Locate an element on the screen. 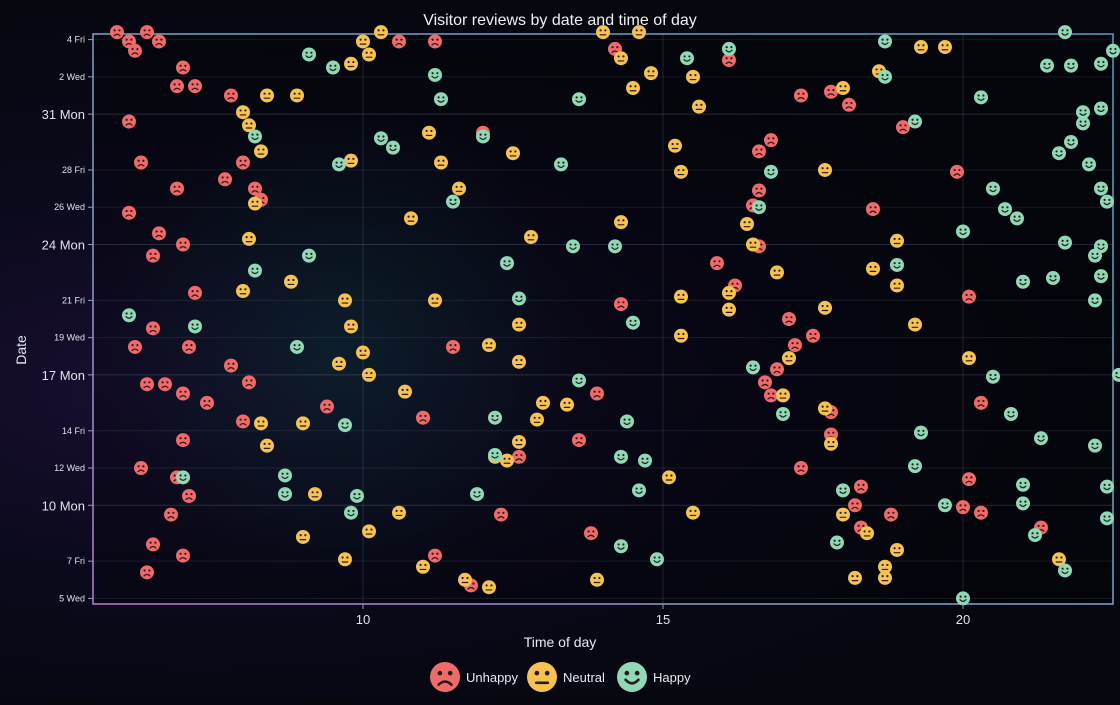 This screenshot has width=1120, height=705. y-tick-label: 21 Fri is located at coordinates (73, 300).